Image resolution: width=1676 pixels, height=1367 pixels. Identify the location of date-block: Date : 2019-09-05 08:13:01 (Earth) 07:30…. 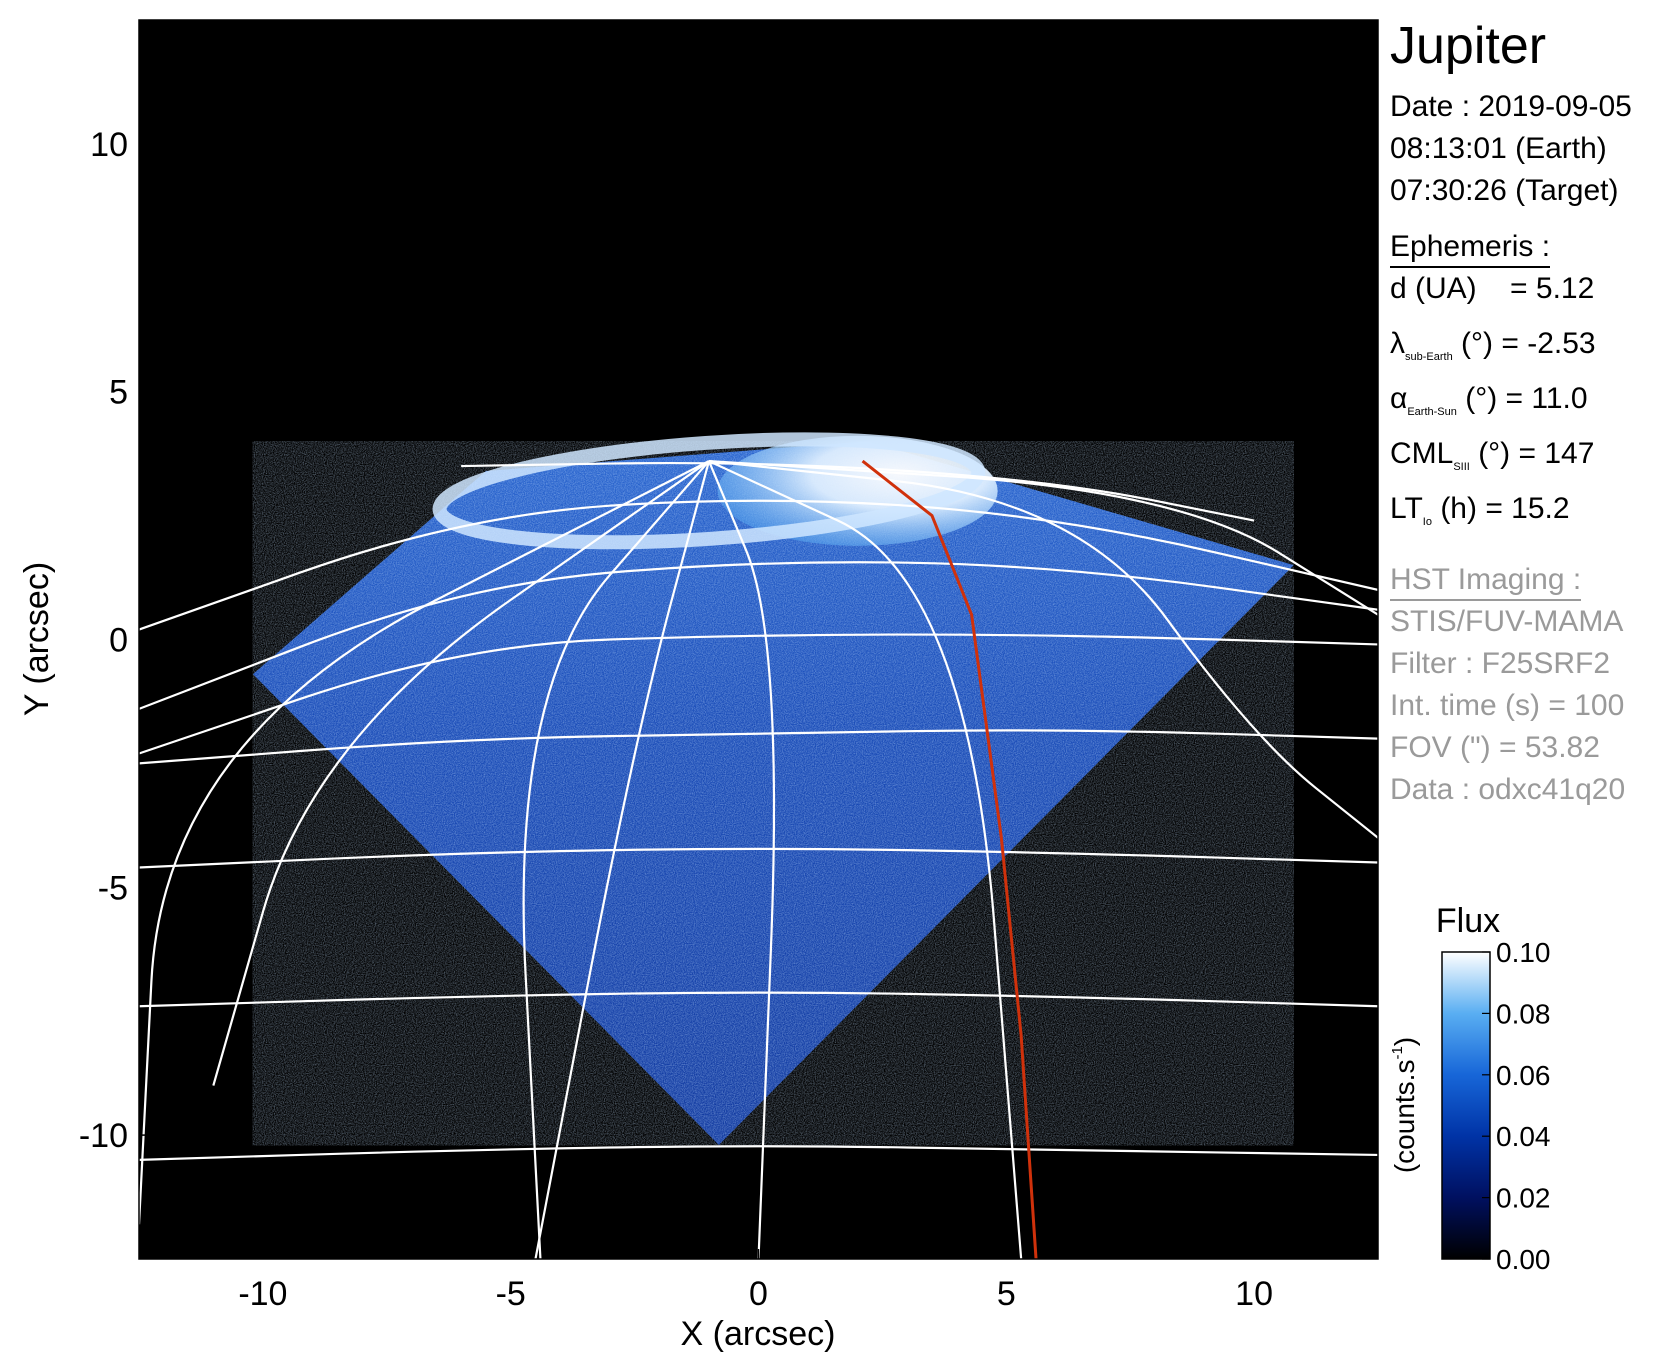
(1533, 149).